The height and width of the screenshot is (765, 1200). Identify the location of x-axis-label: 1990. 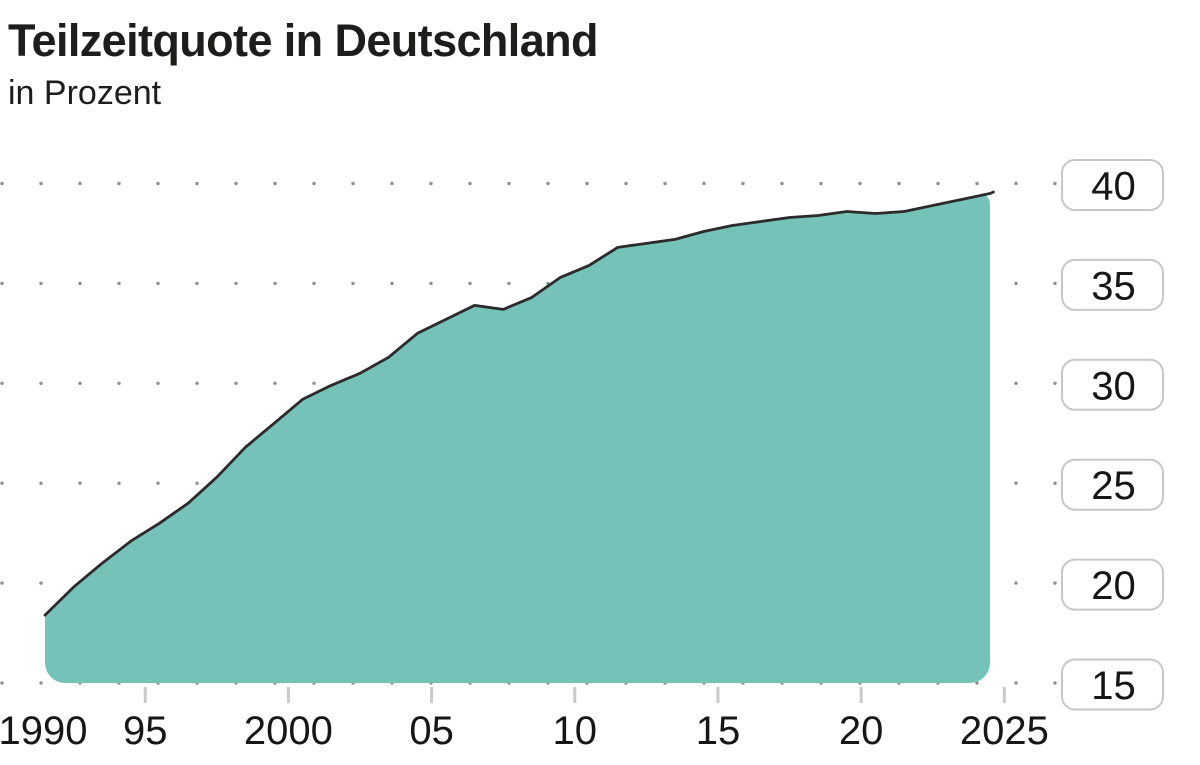
(43, 731).